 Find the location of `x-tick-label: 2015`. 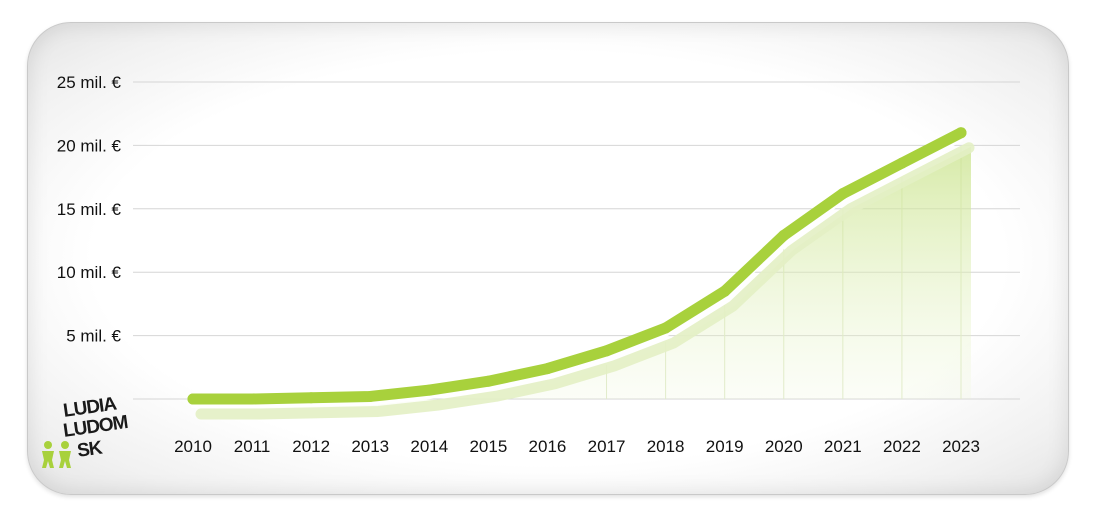

x-tick-label: 2015 is located at coordinates (488, 446).